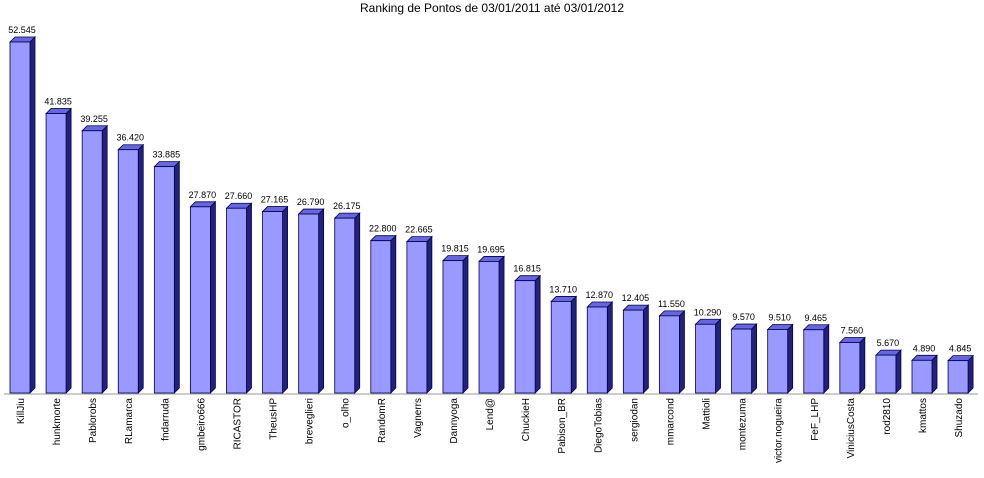  What do you see at coordinates (779, 317) in the screenshot?
I see `value-label: 9.510` at bounding box center [779, 317].